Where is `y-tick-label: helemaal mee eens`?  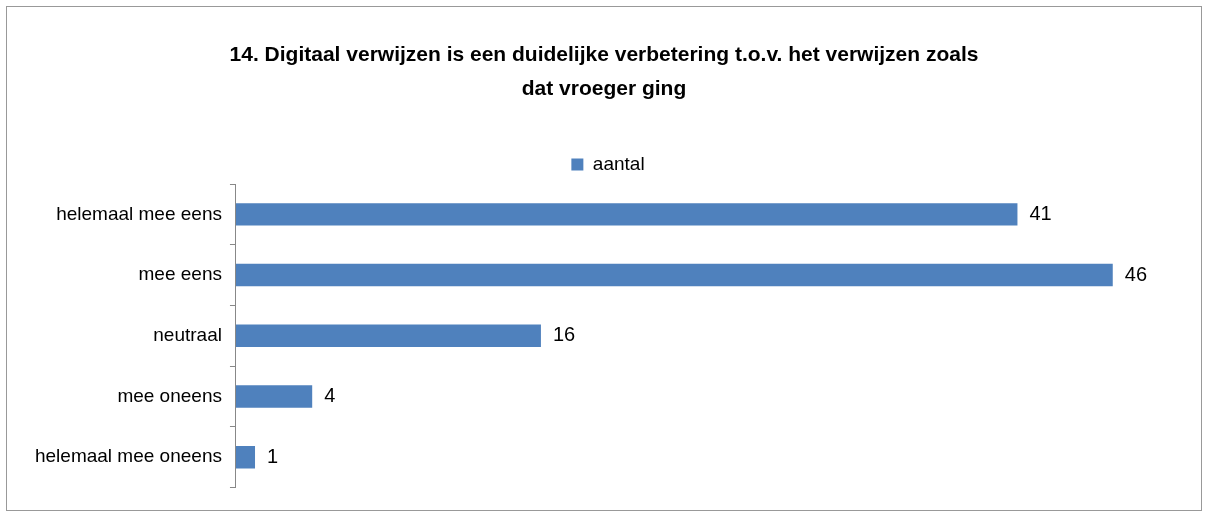 y-tick-label: helemaal mee eens is located at coordinates (139, 213).